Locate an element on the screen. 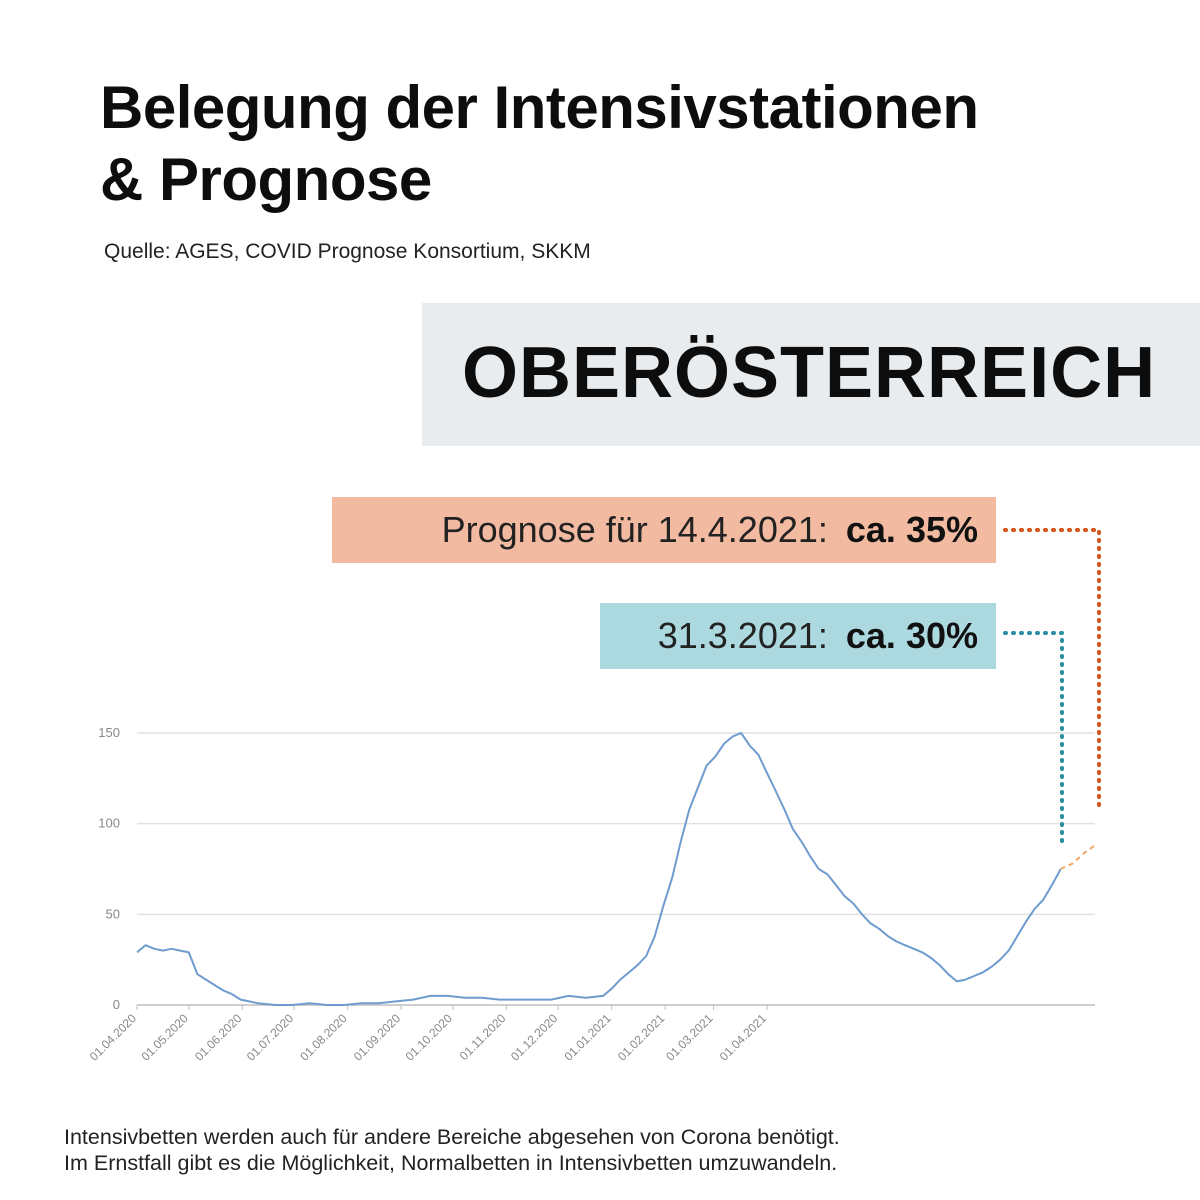 This screenshot has width=1200, height=1200. current-callout: 31.3.2021: ca. 30% is located at coordinates (798, 636).